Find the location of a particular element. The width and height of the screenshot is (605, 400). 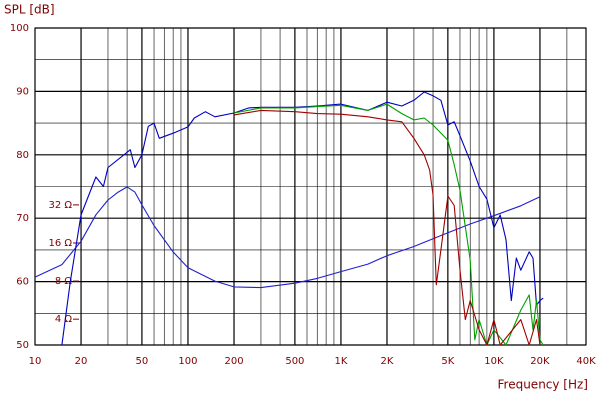

y-tick-label: 90 is located at coordinates (22, 91).